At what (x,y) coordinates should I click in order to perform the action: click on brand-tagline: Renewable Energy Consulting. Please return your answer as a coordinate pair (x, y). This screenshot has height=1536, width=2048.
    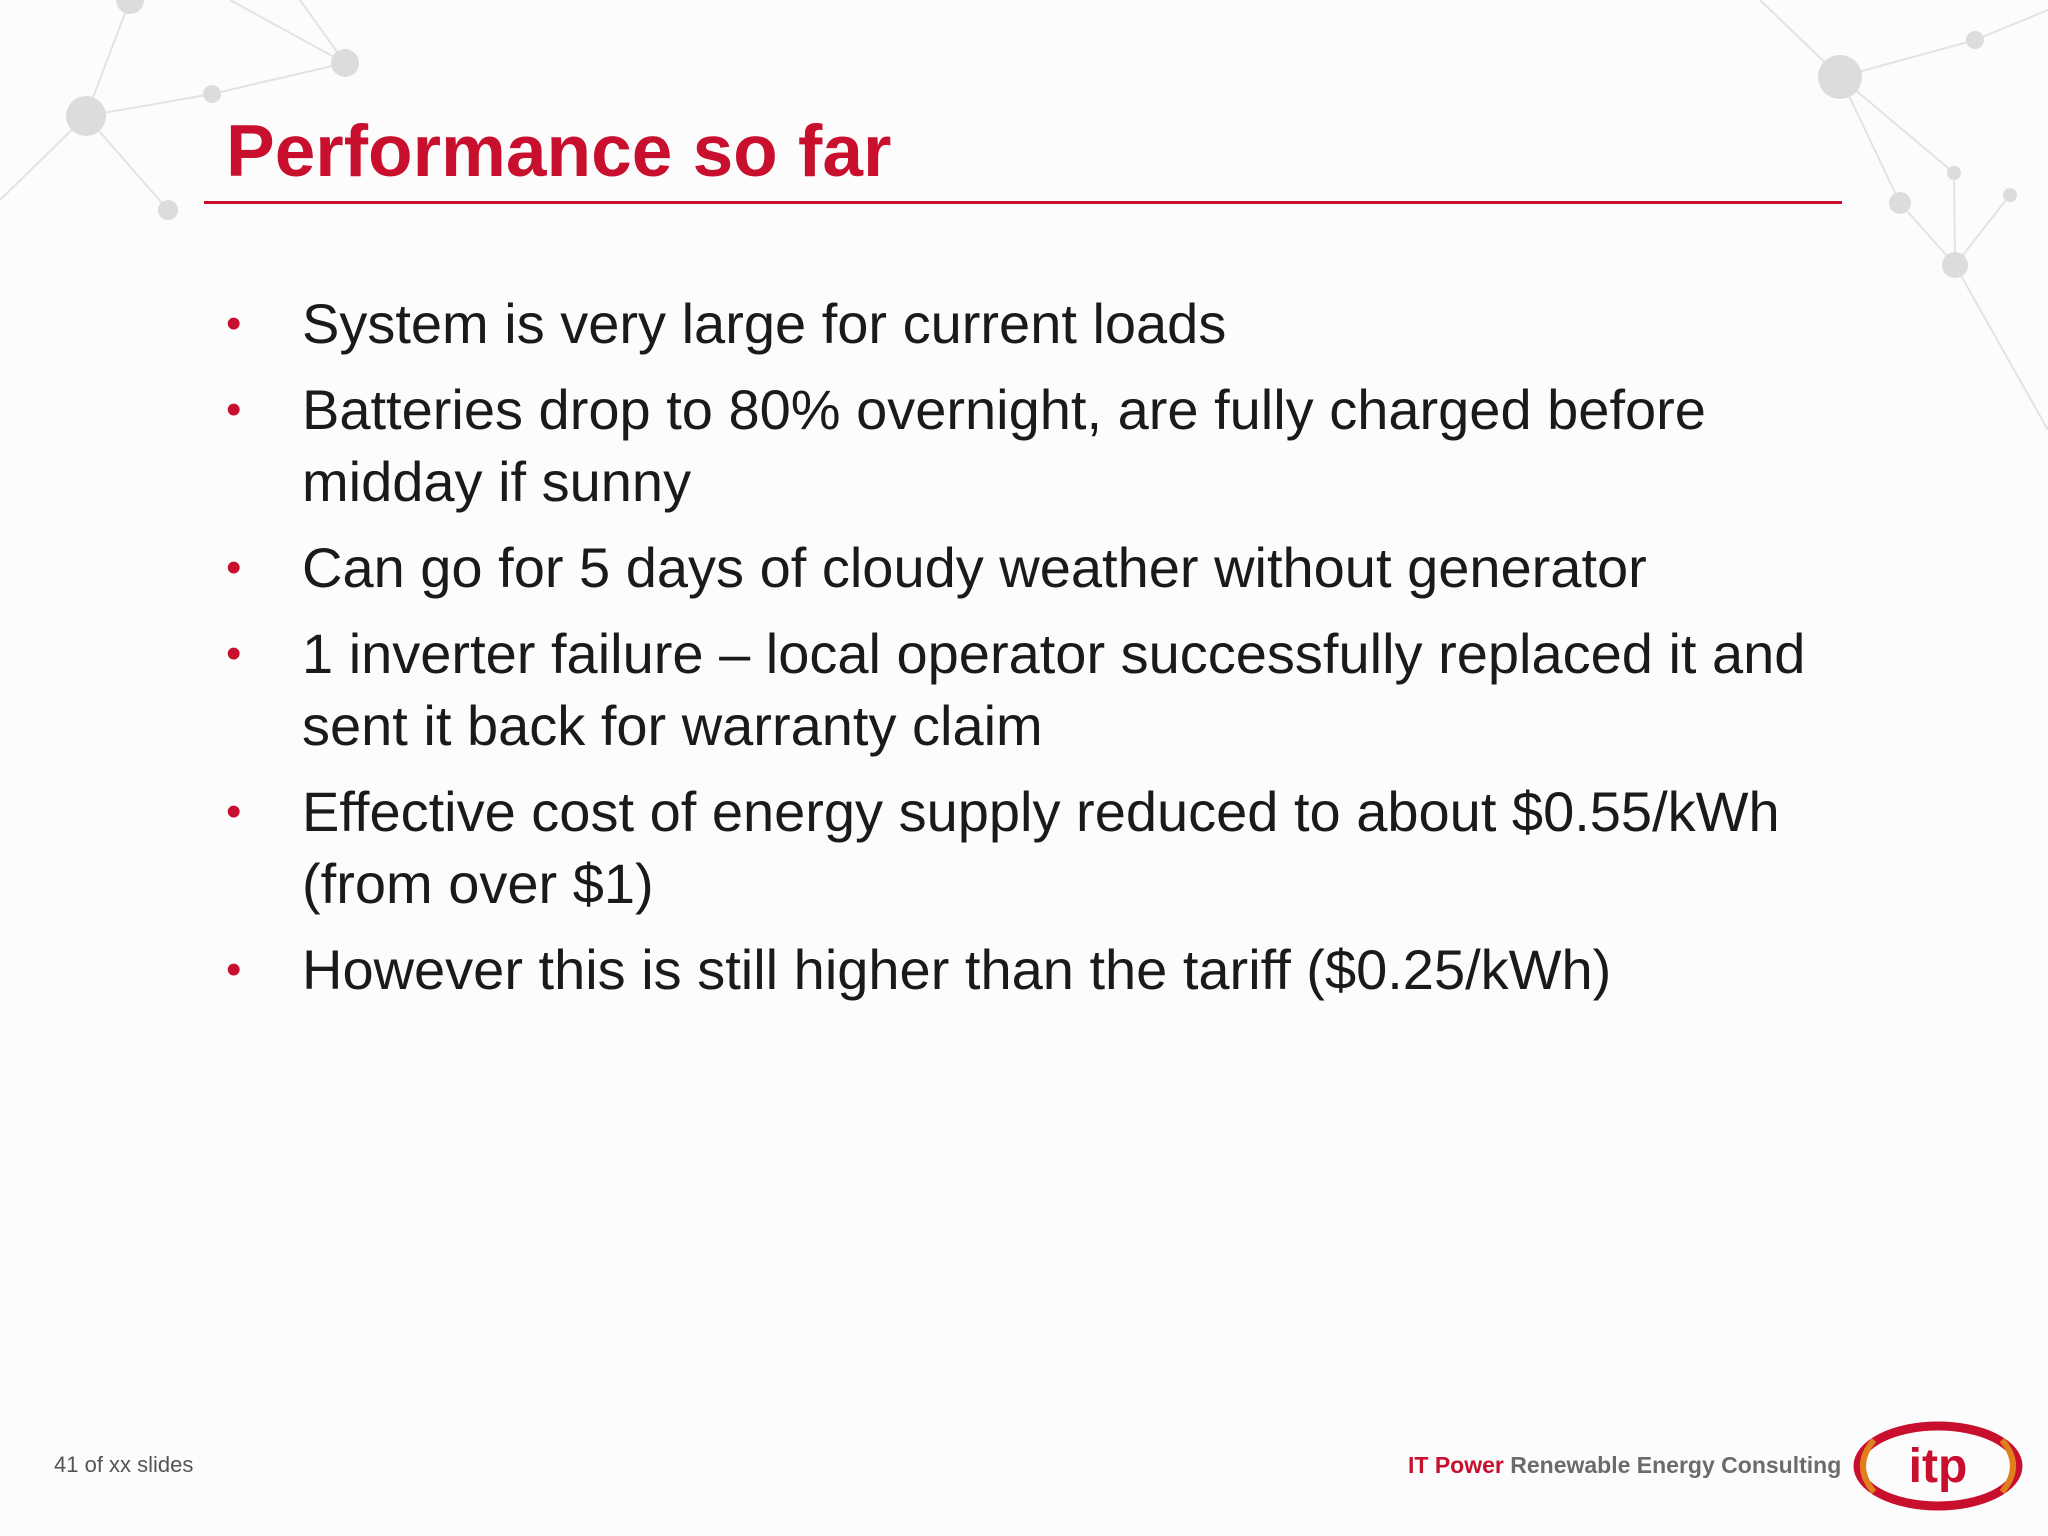
    Looking at the image, I should click on (1676, 1465).